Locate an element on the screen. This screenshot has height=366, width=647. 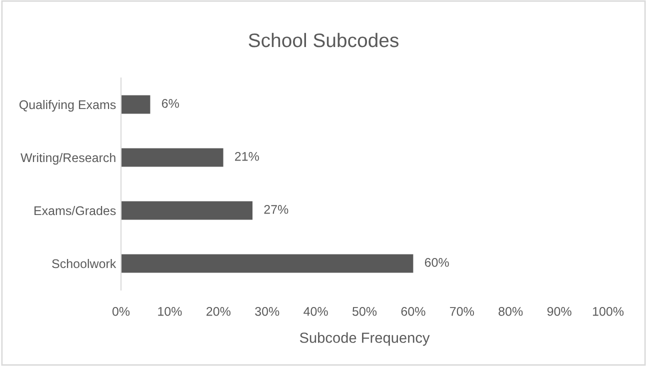
x-tick-label: 40% is located at coordinates (316, 311).